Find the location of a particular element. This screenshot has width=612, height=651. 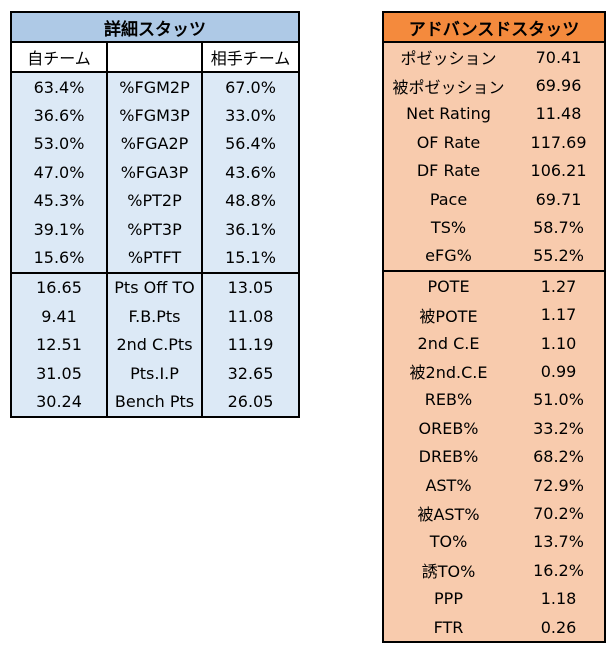

own-value: 9.41 is located at coordinates (59, 316).